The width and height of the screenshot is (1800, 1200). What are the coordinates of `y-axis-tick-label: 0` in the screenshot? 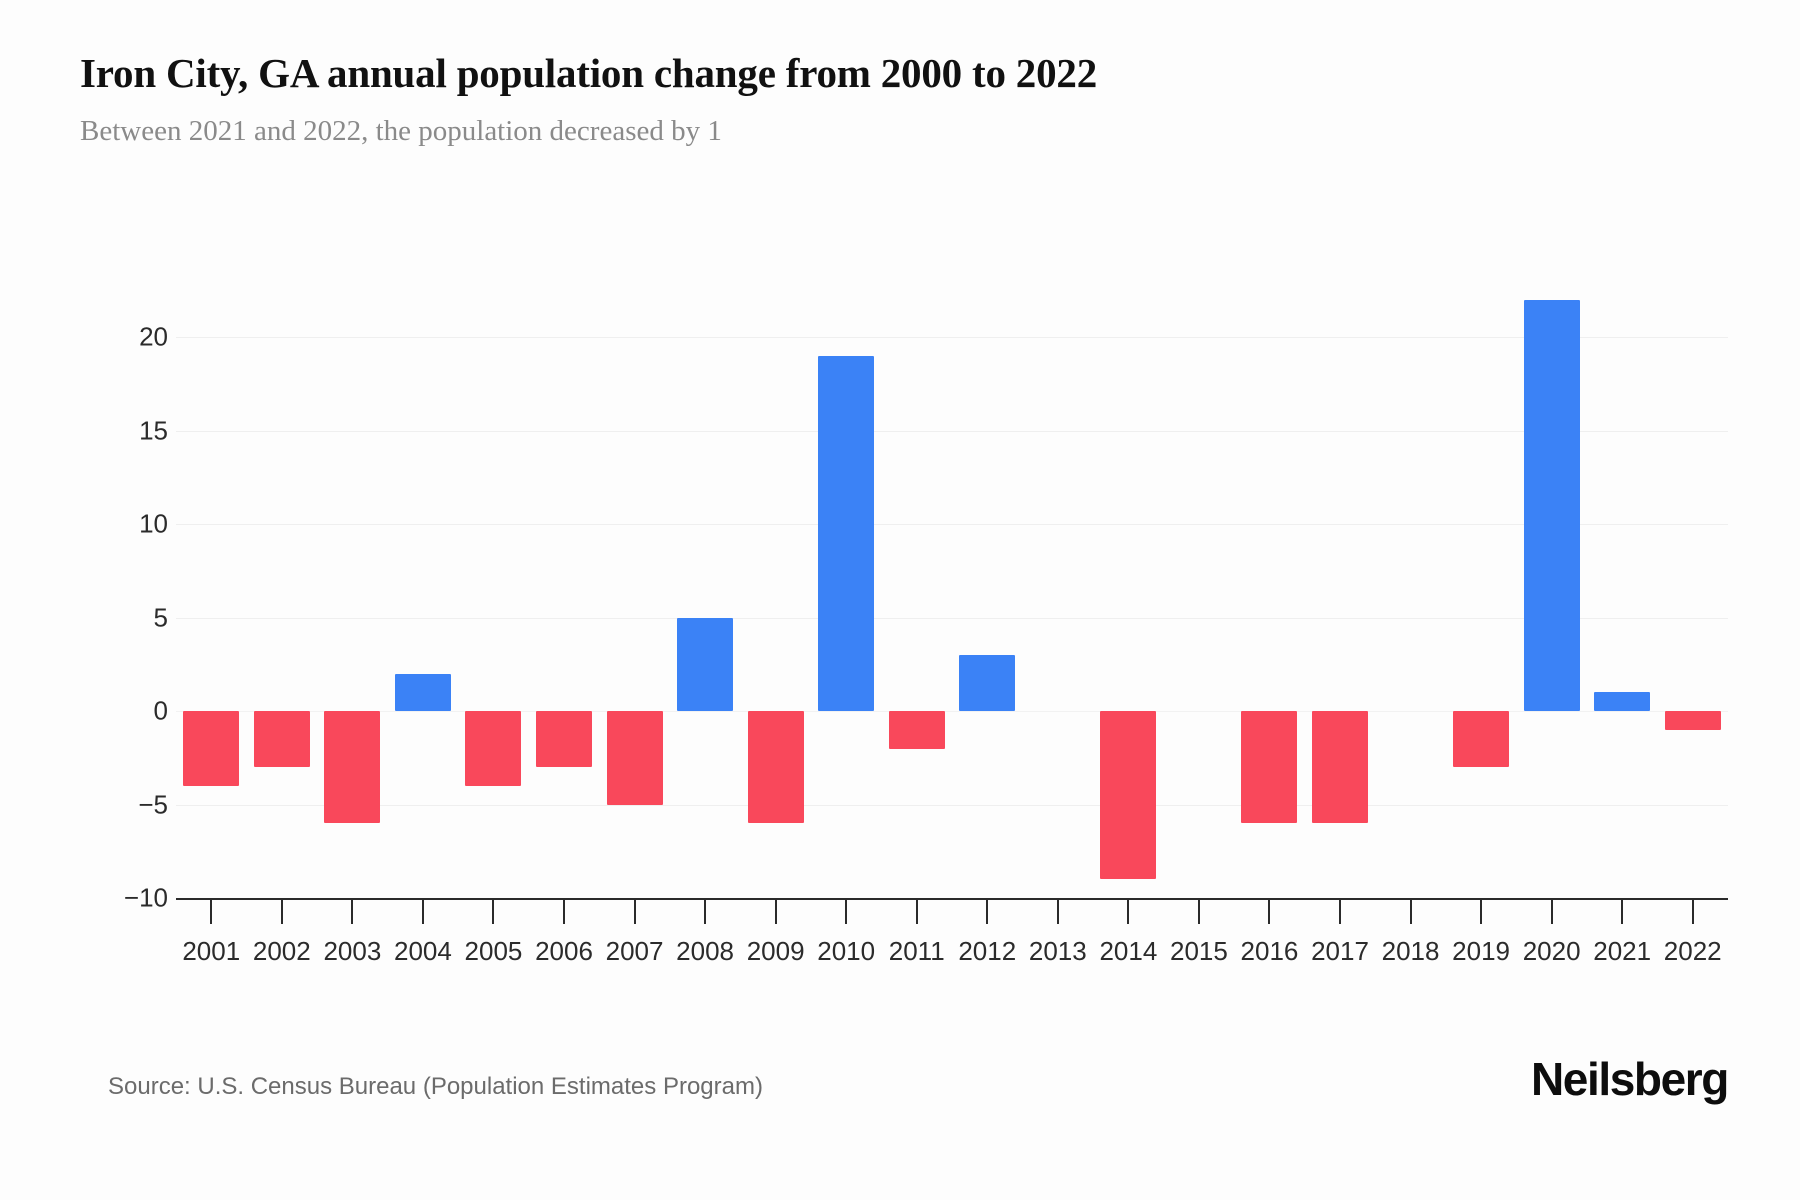 It's located at (160, 710).